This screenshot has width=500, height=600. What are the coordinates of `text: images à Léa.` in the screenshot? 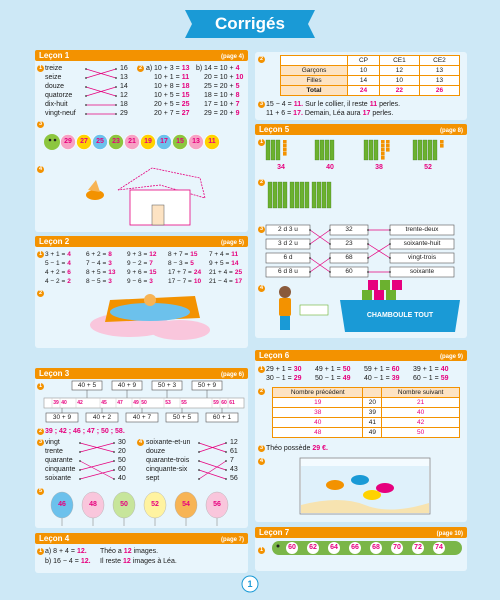 It's located at (154, 561).